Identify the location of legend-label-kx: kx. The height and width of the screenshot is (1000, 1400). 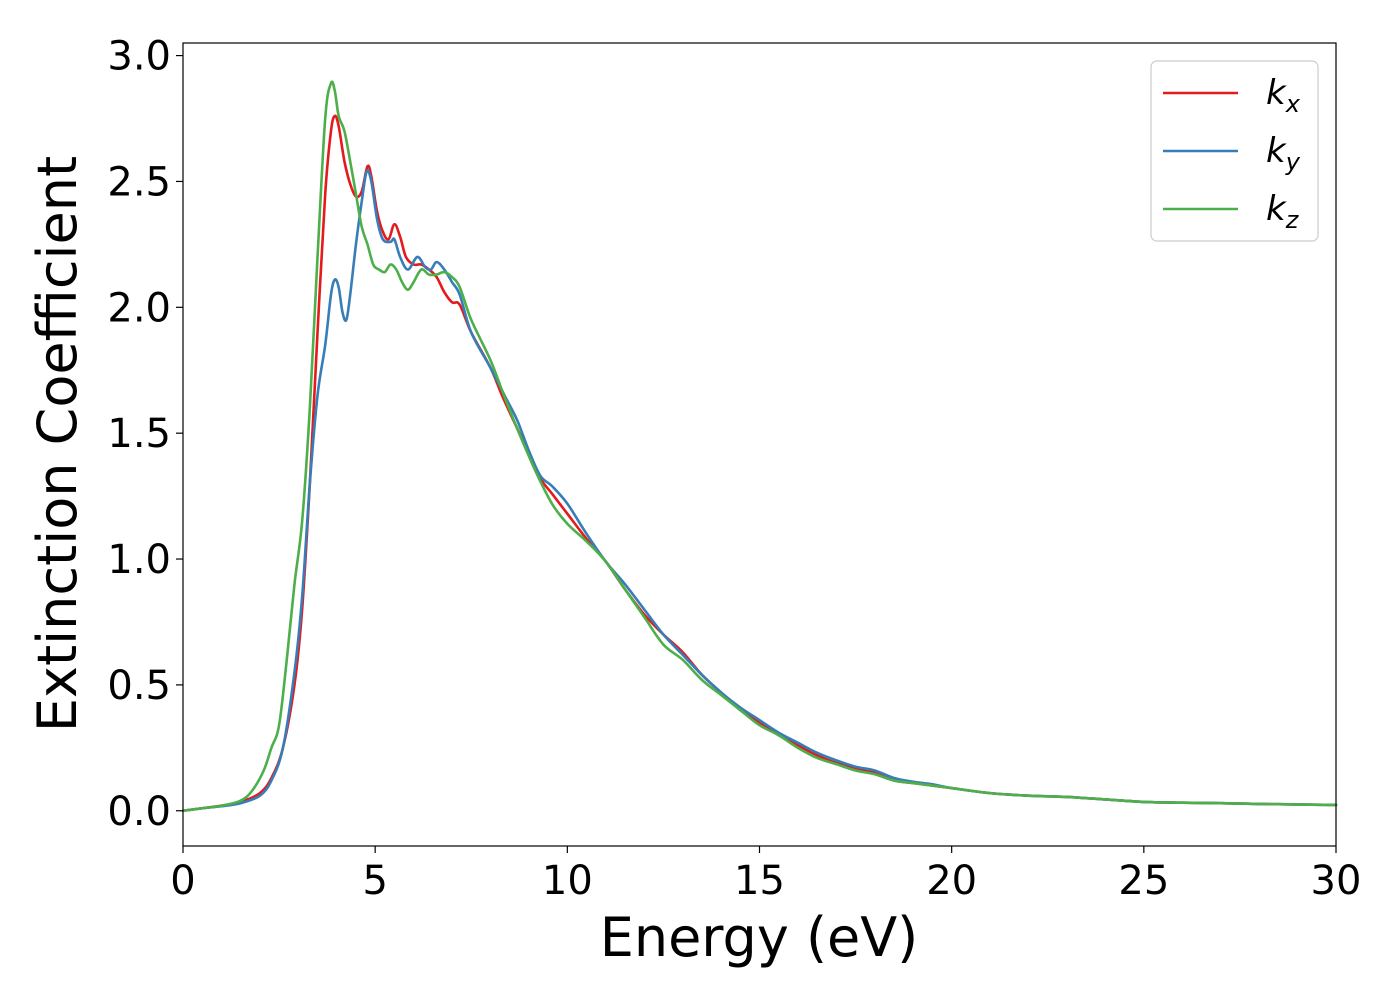
(1283, 95).